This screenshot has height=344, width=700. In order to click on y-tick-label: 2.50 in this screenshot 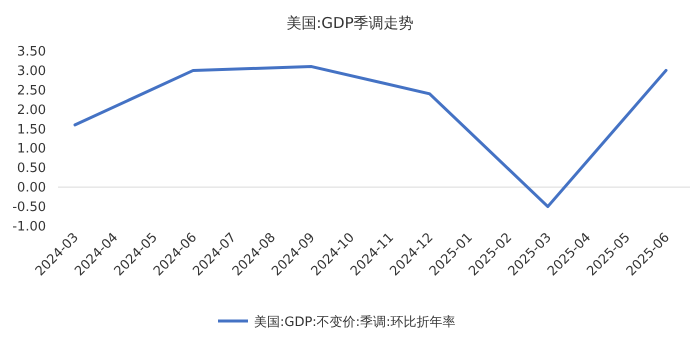, I will do `click(31, 90)`.